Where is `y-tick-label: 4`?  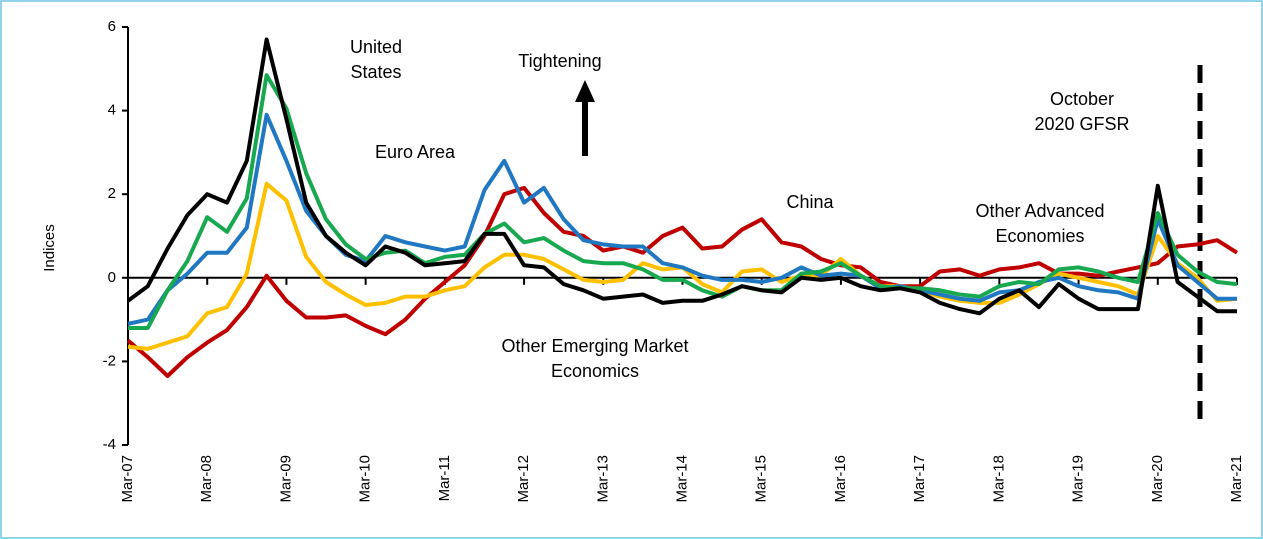
y-tick-label: 4 is located at coordinates (112, 110).